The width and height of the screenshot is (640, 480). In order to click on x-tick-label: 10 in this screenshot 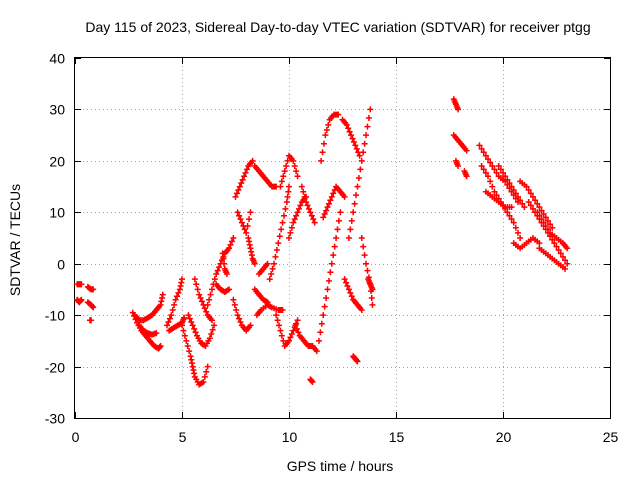, I will do `click(290, 437)`.